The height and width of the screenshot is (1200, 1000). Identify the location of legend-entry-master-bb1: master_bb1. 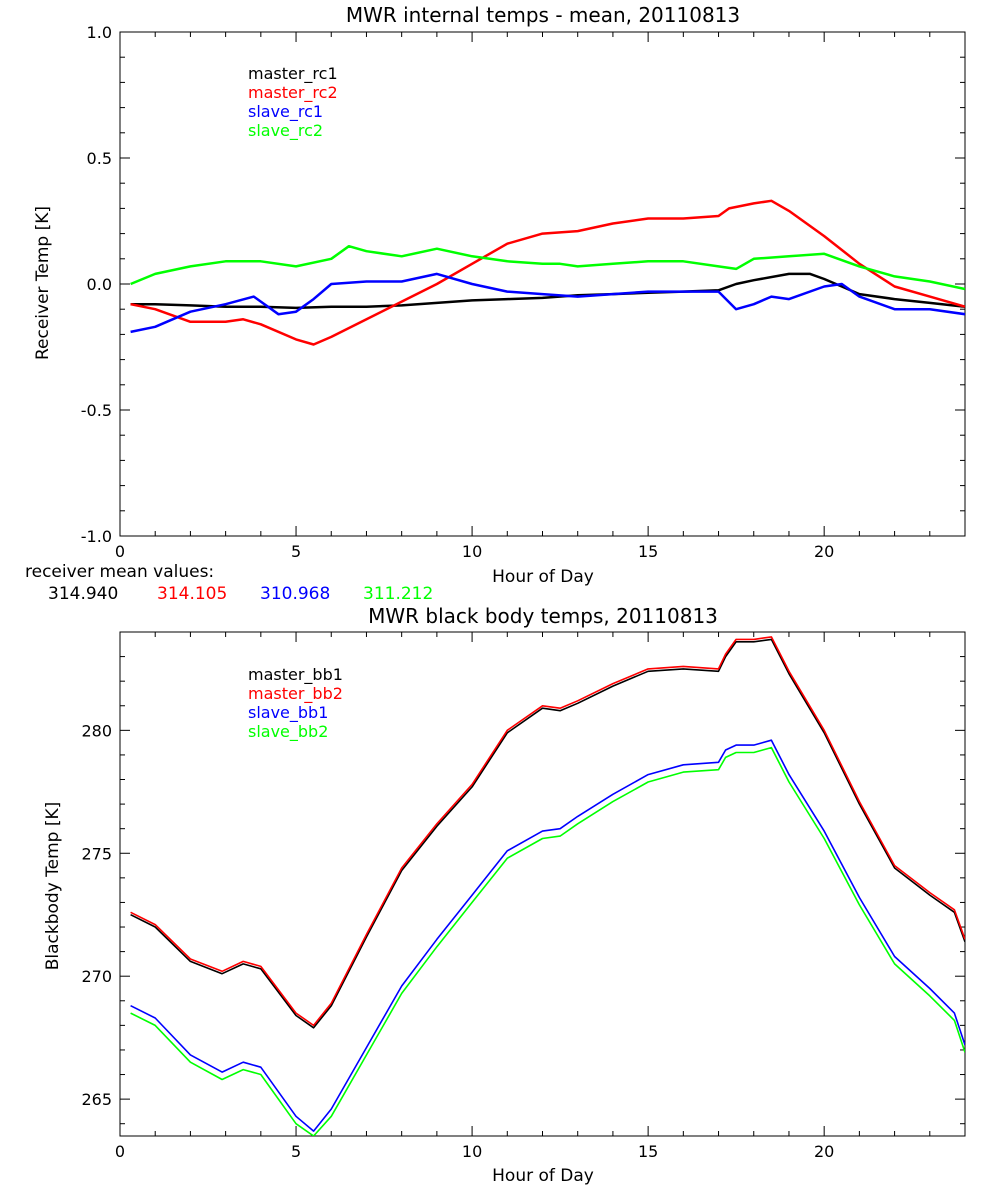
(295, 675).